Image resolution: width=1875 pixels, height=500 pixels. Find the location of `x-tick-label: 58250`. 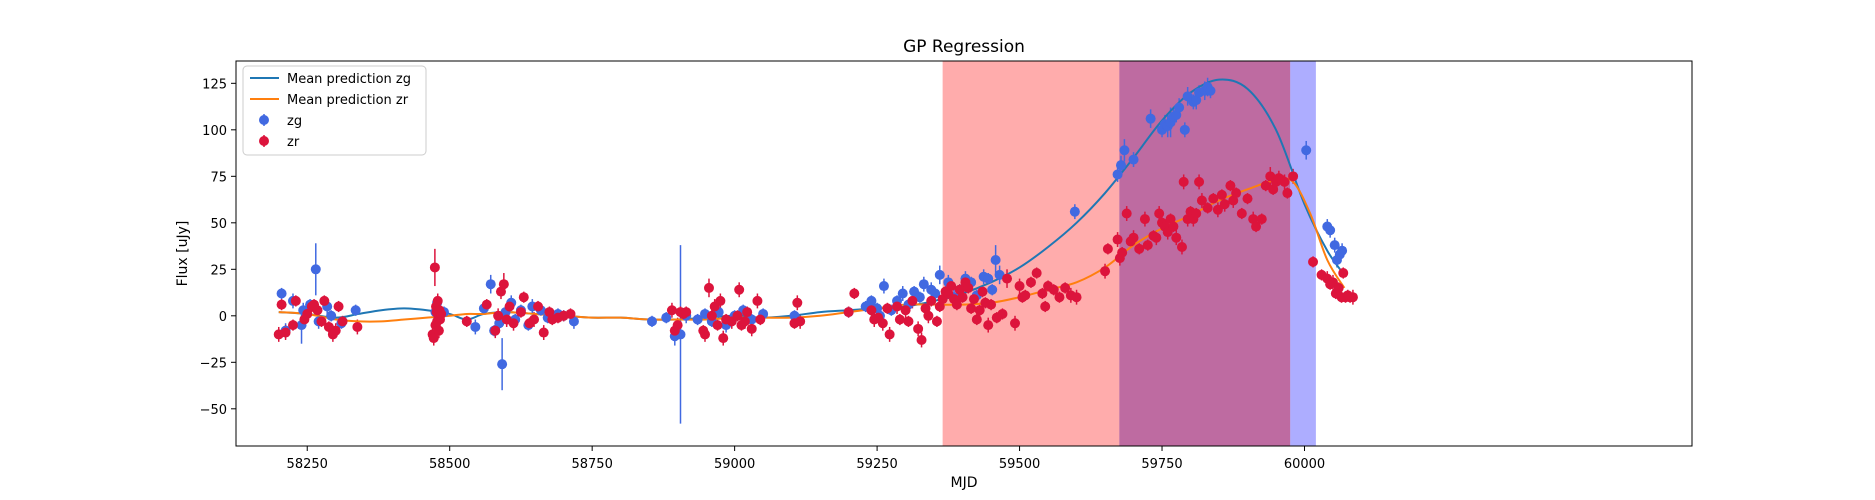

x-tick-label: 58250 is located at coordinates (307, 464).